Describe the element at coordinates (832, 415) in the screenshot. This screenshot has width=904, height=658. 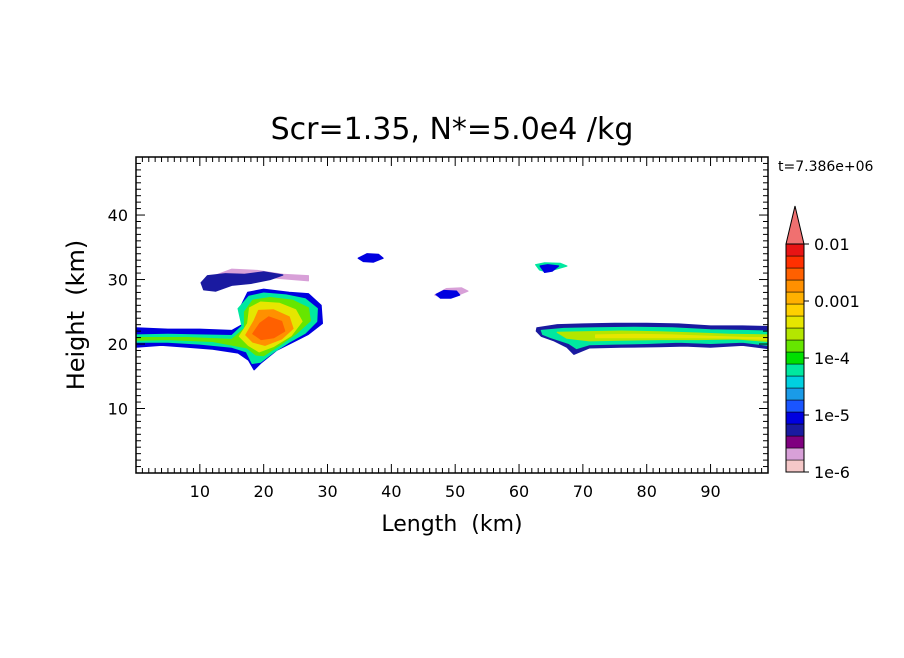
I see `colorbar-label-3: 1e-5` at that location.